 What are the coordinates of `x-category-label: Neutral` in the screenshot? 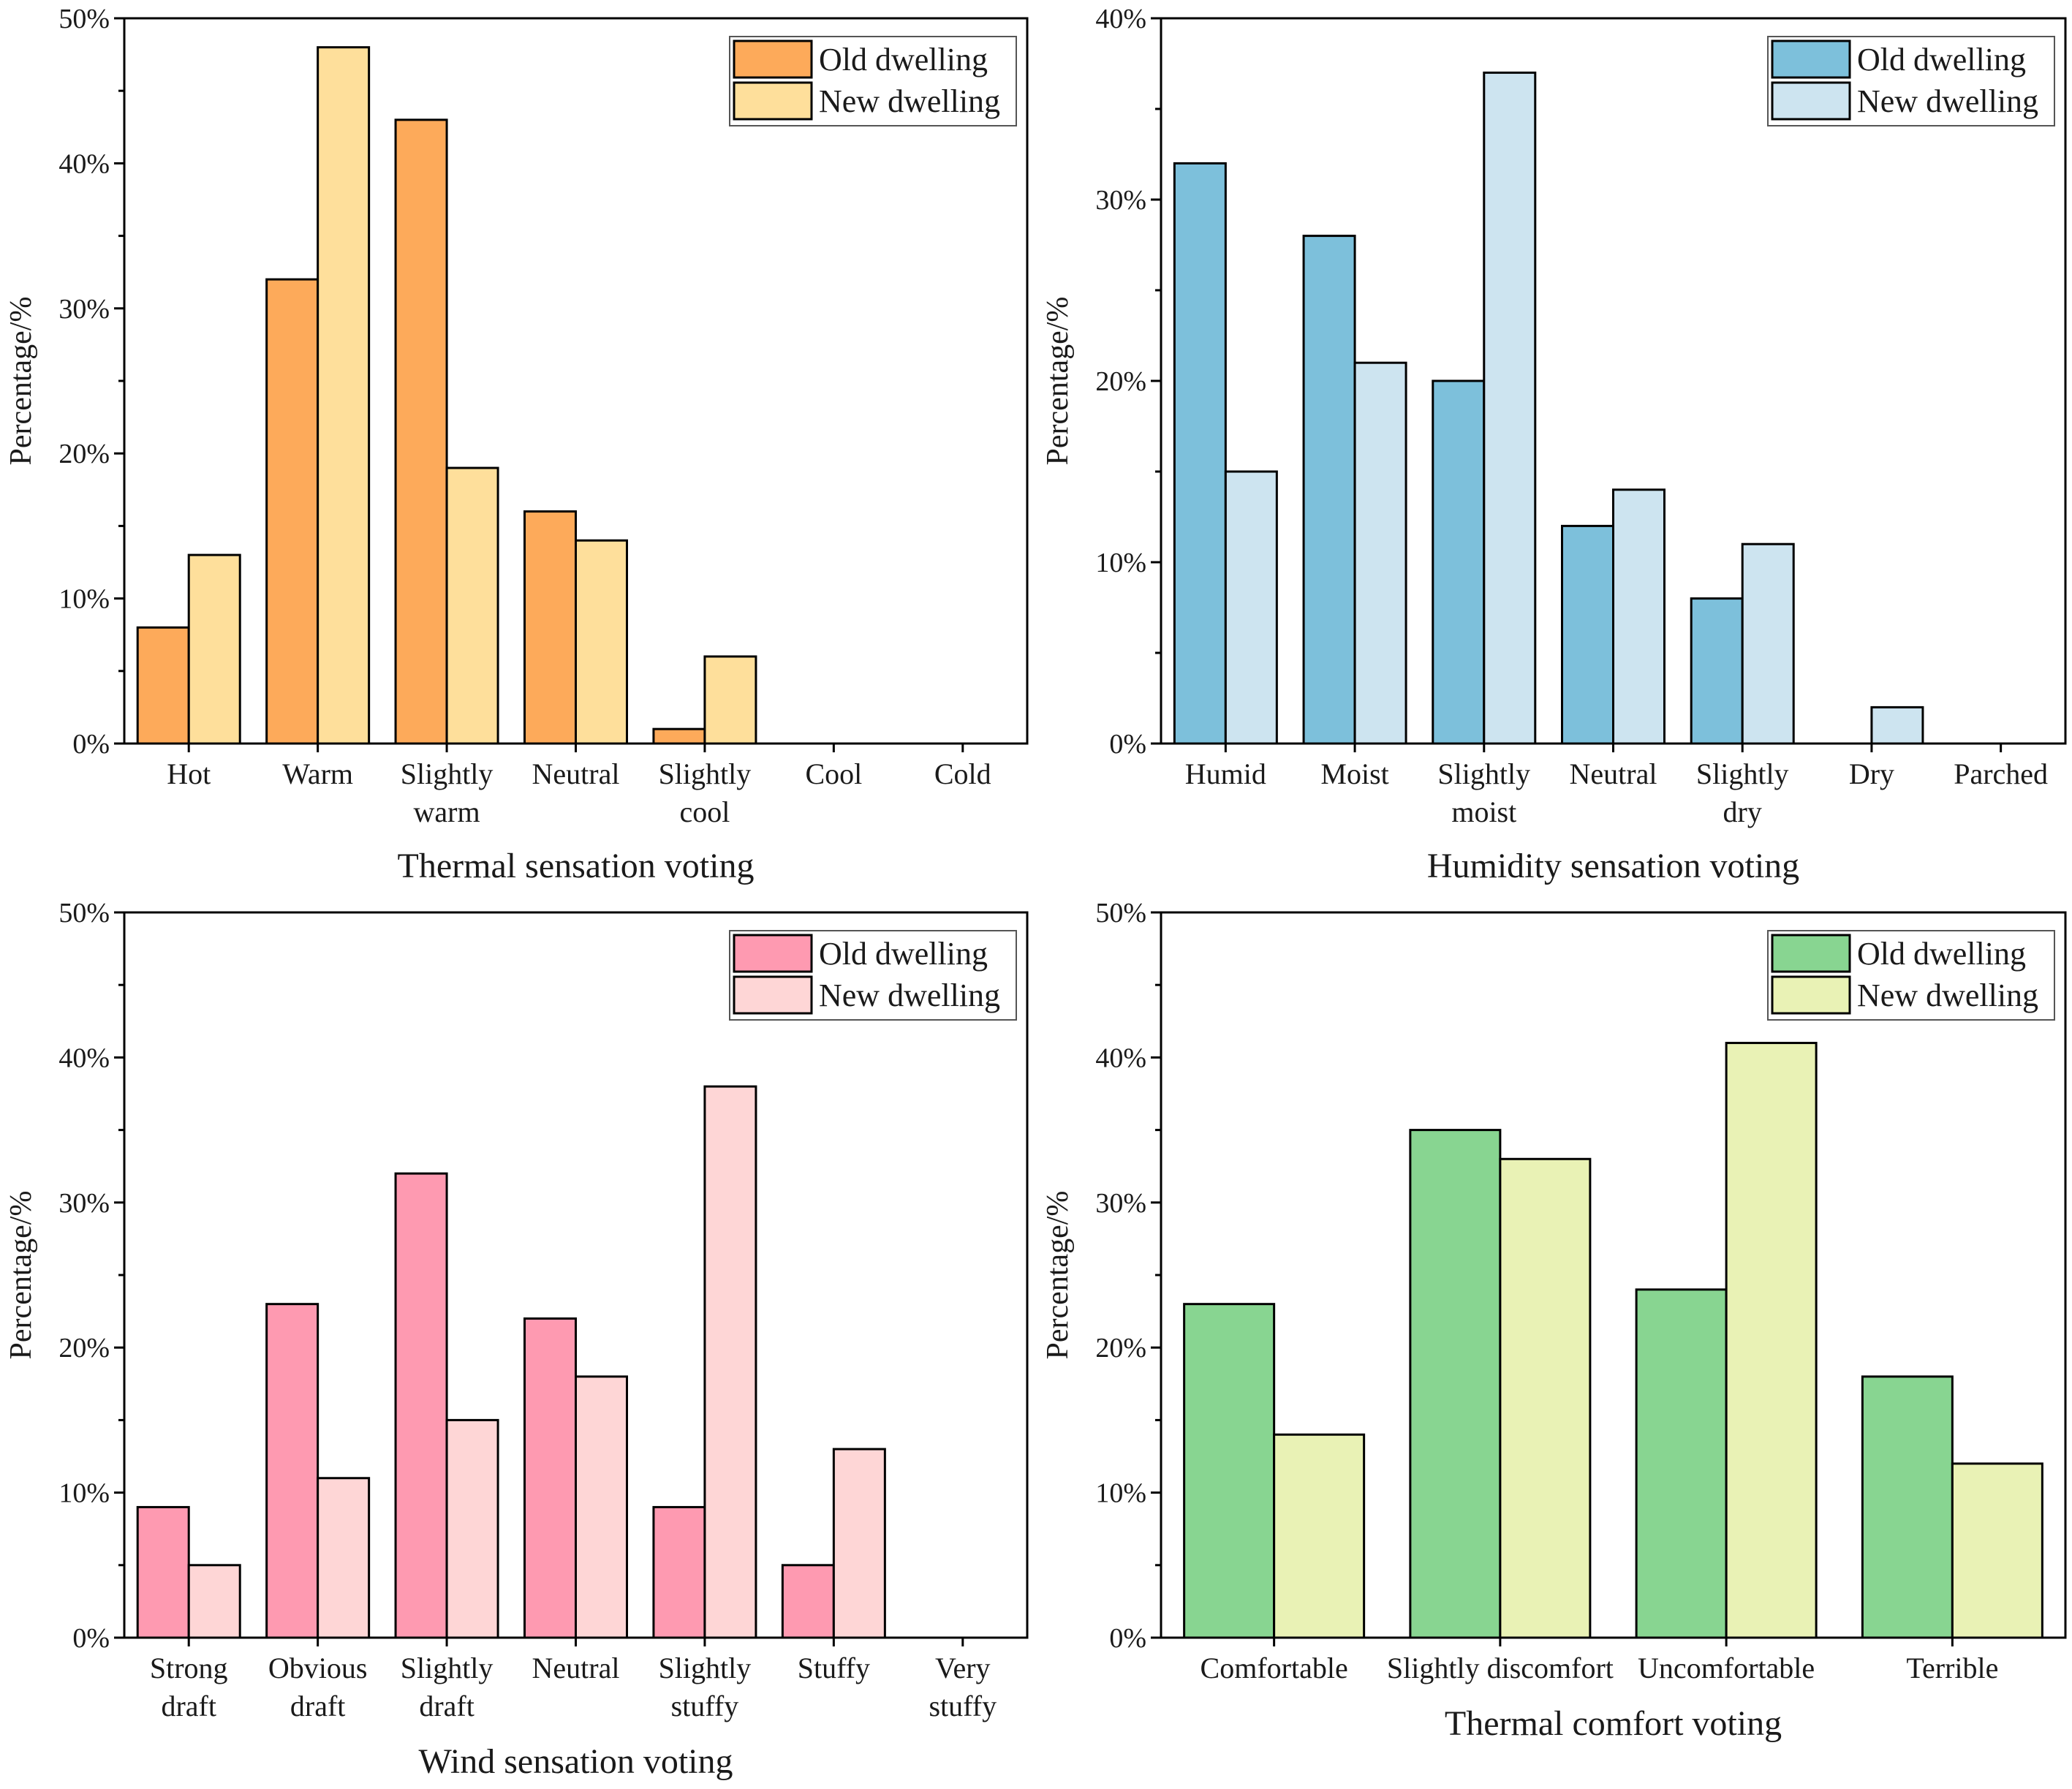 It's located at (1614, 773).